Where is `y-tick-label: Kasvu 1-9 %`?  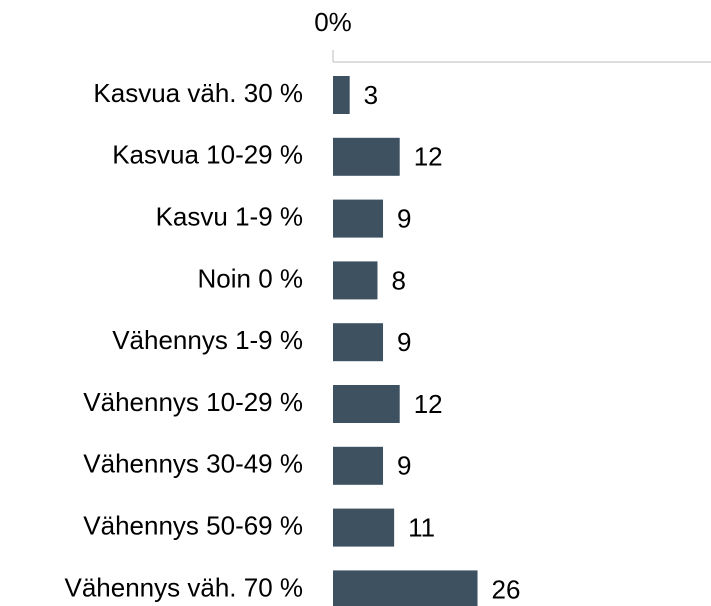 y-tick-label: Kasvu 1-9 % is located at coordinates (229, 216).